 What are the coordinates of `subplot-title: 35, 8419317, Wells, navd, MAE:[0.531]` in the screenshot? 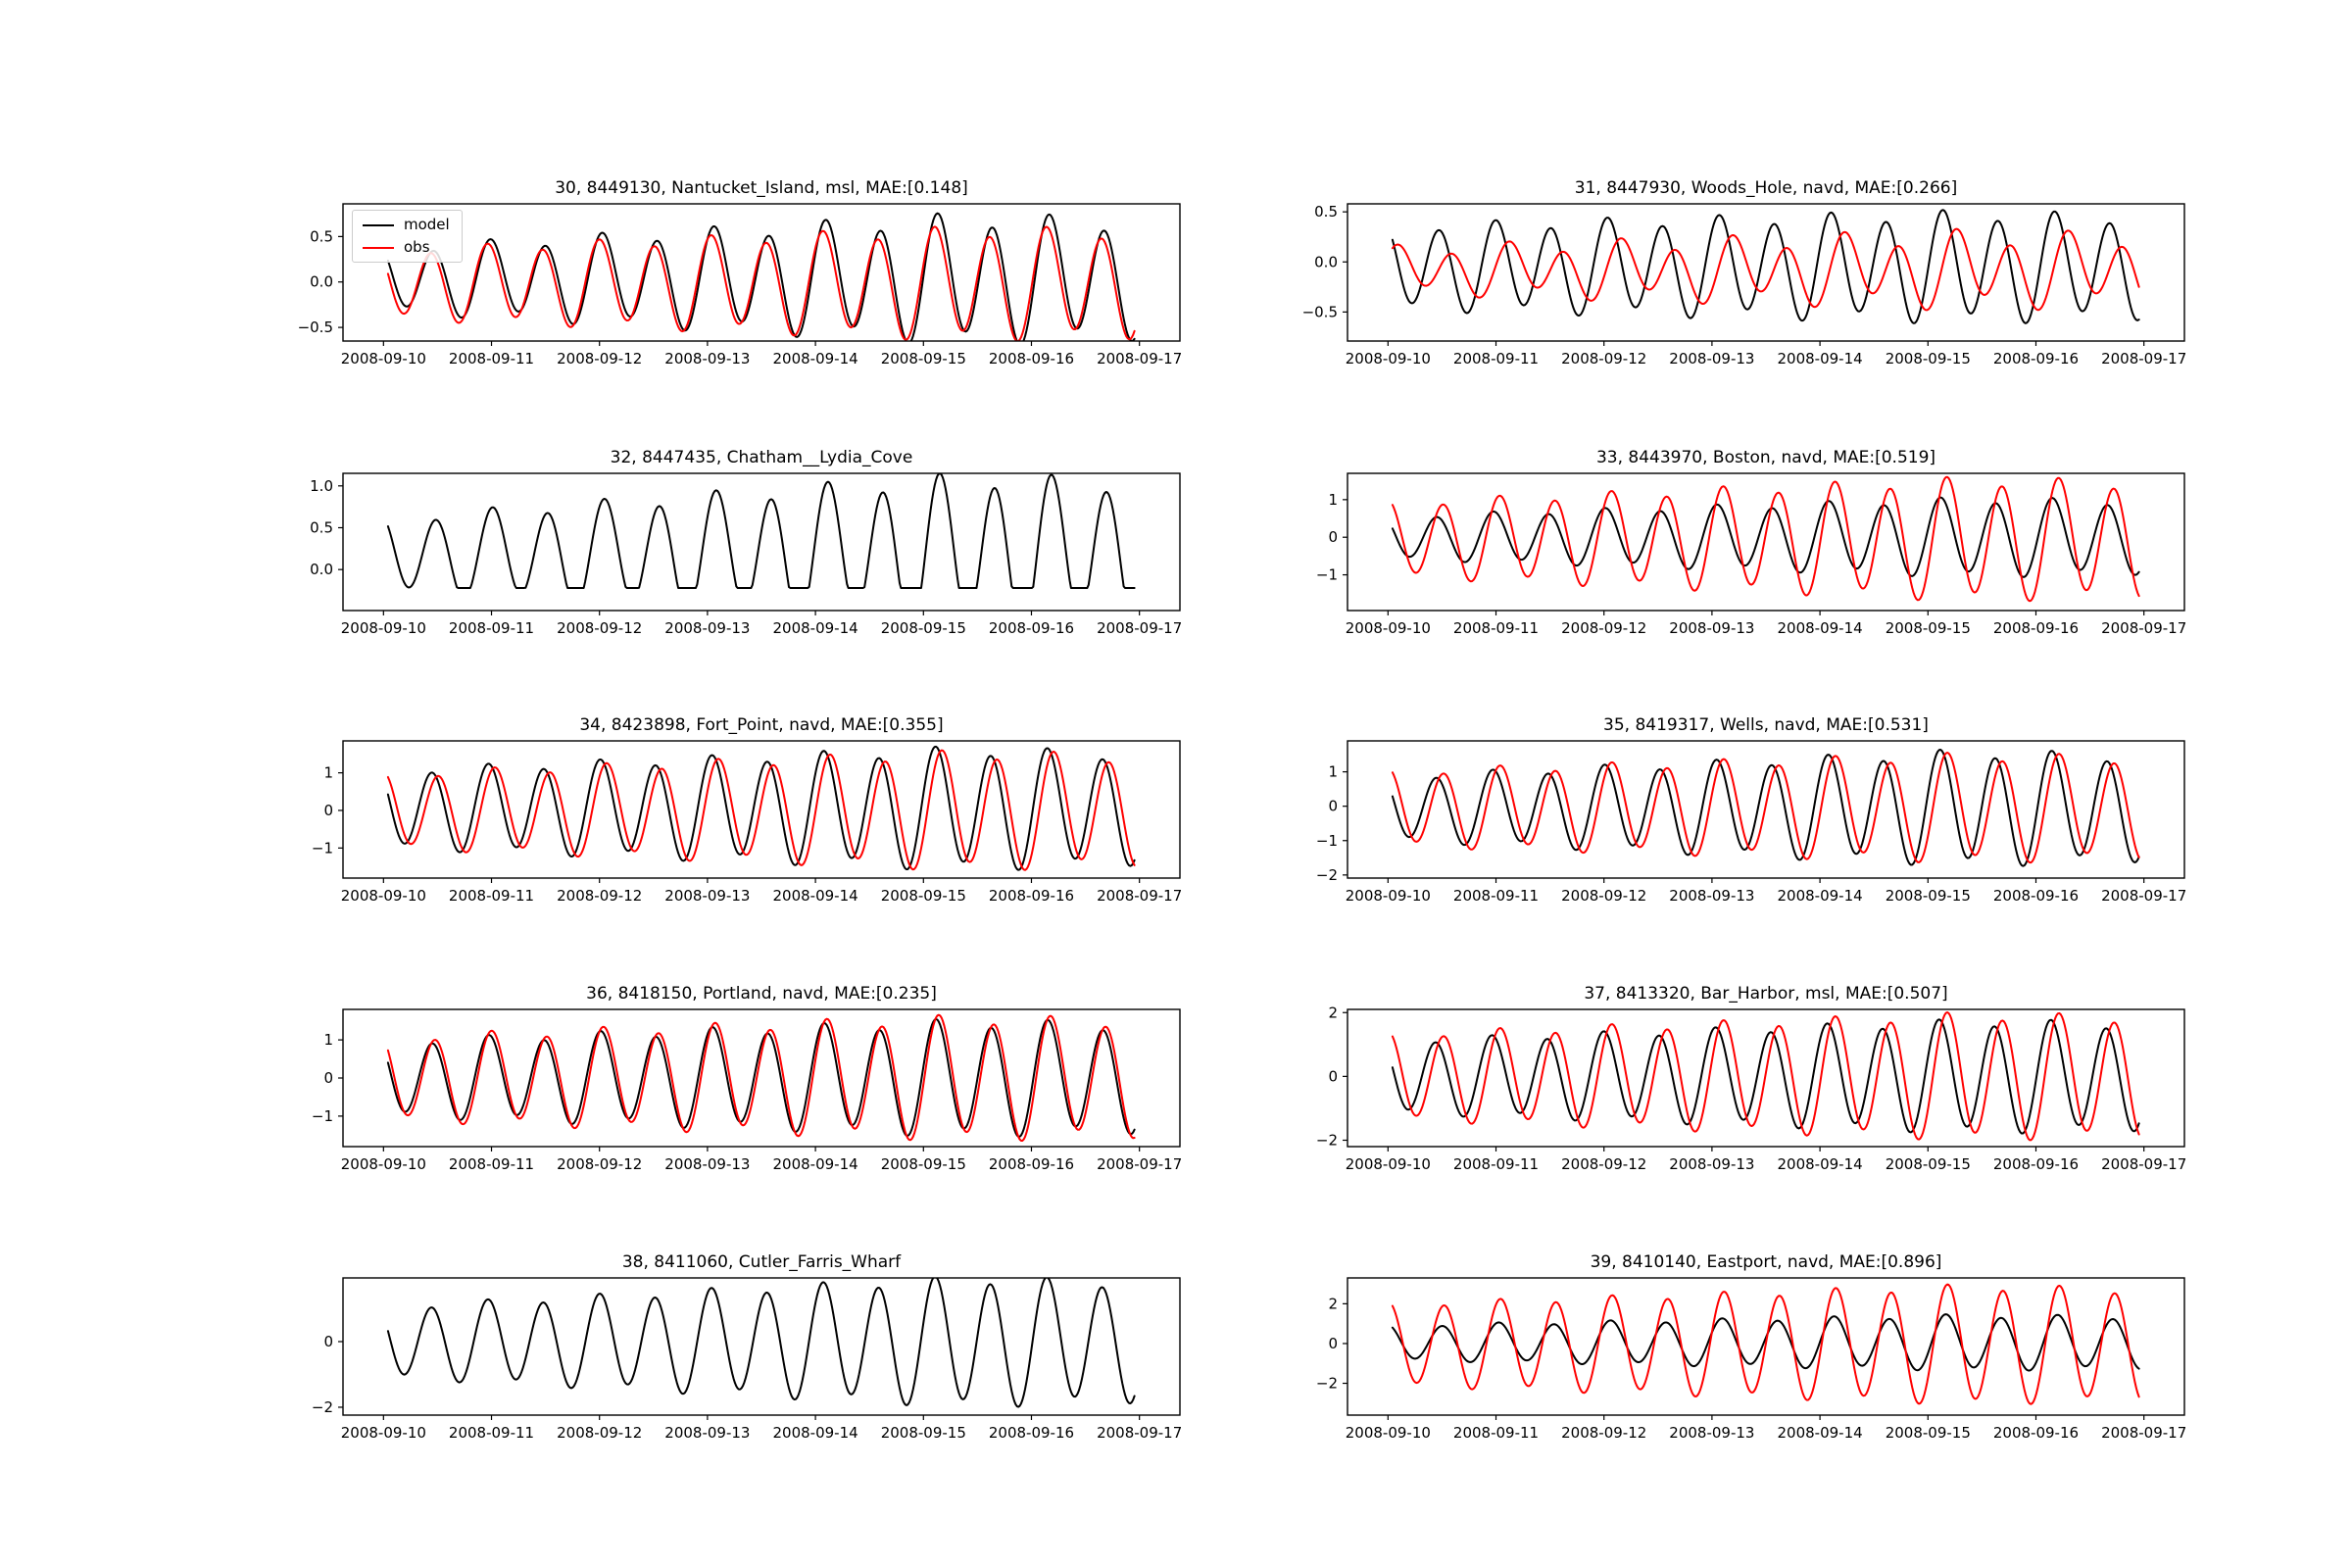 It's located at (1766, 725).